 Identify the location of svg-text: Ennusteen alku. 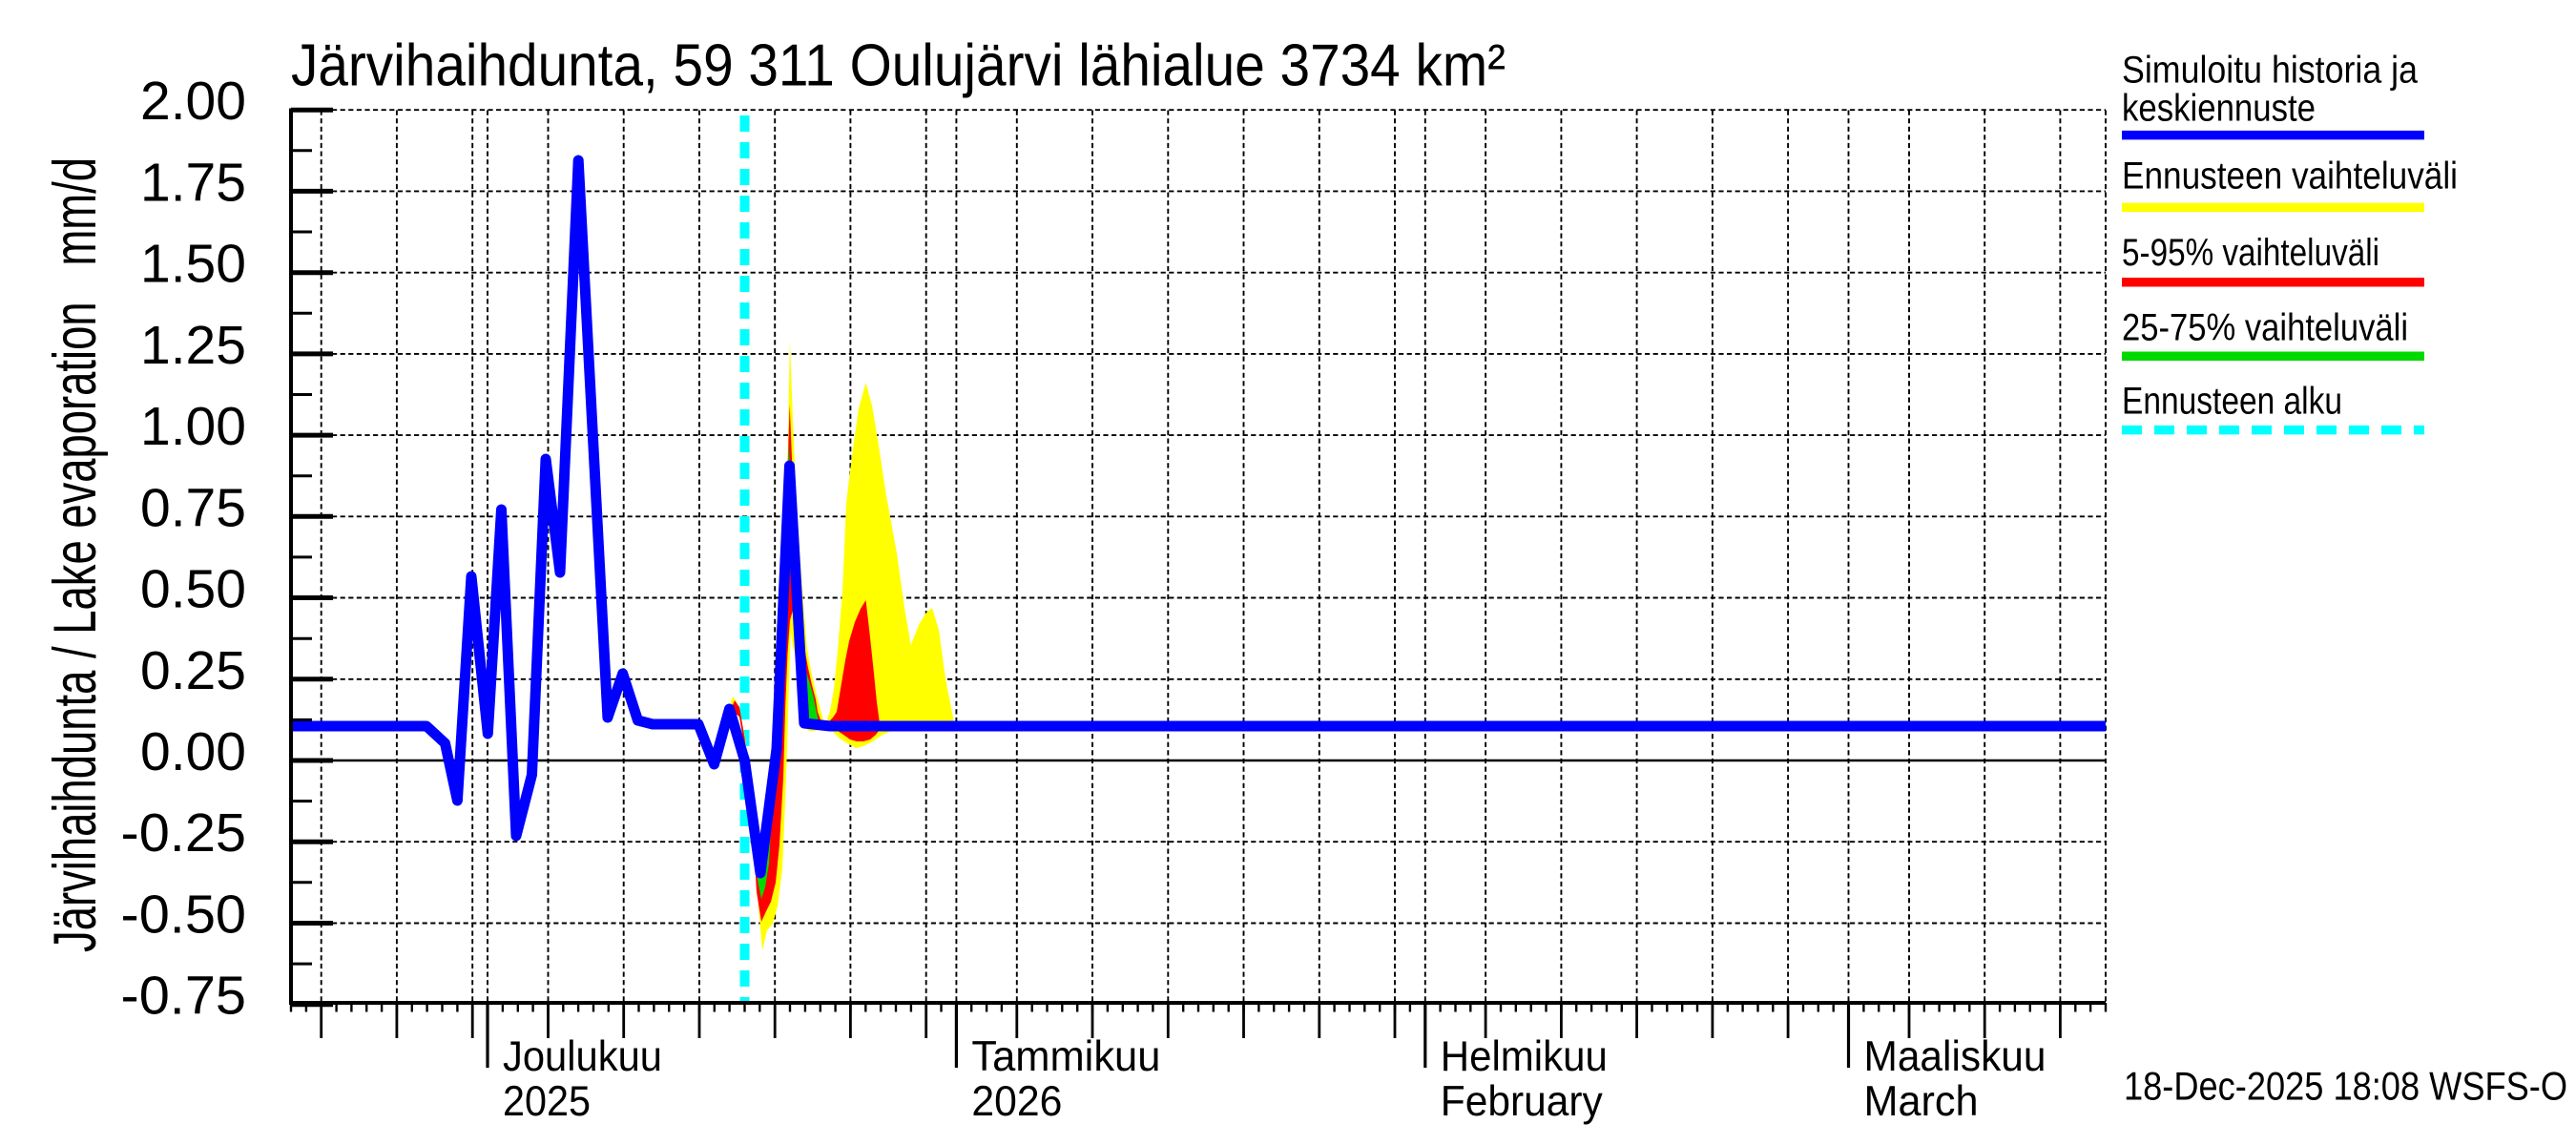
(2232, 402).